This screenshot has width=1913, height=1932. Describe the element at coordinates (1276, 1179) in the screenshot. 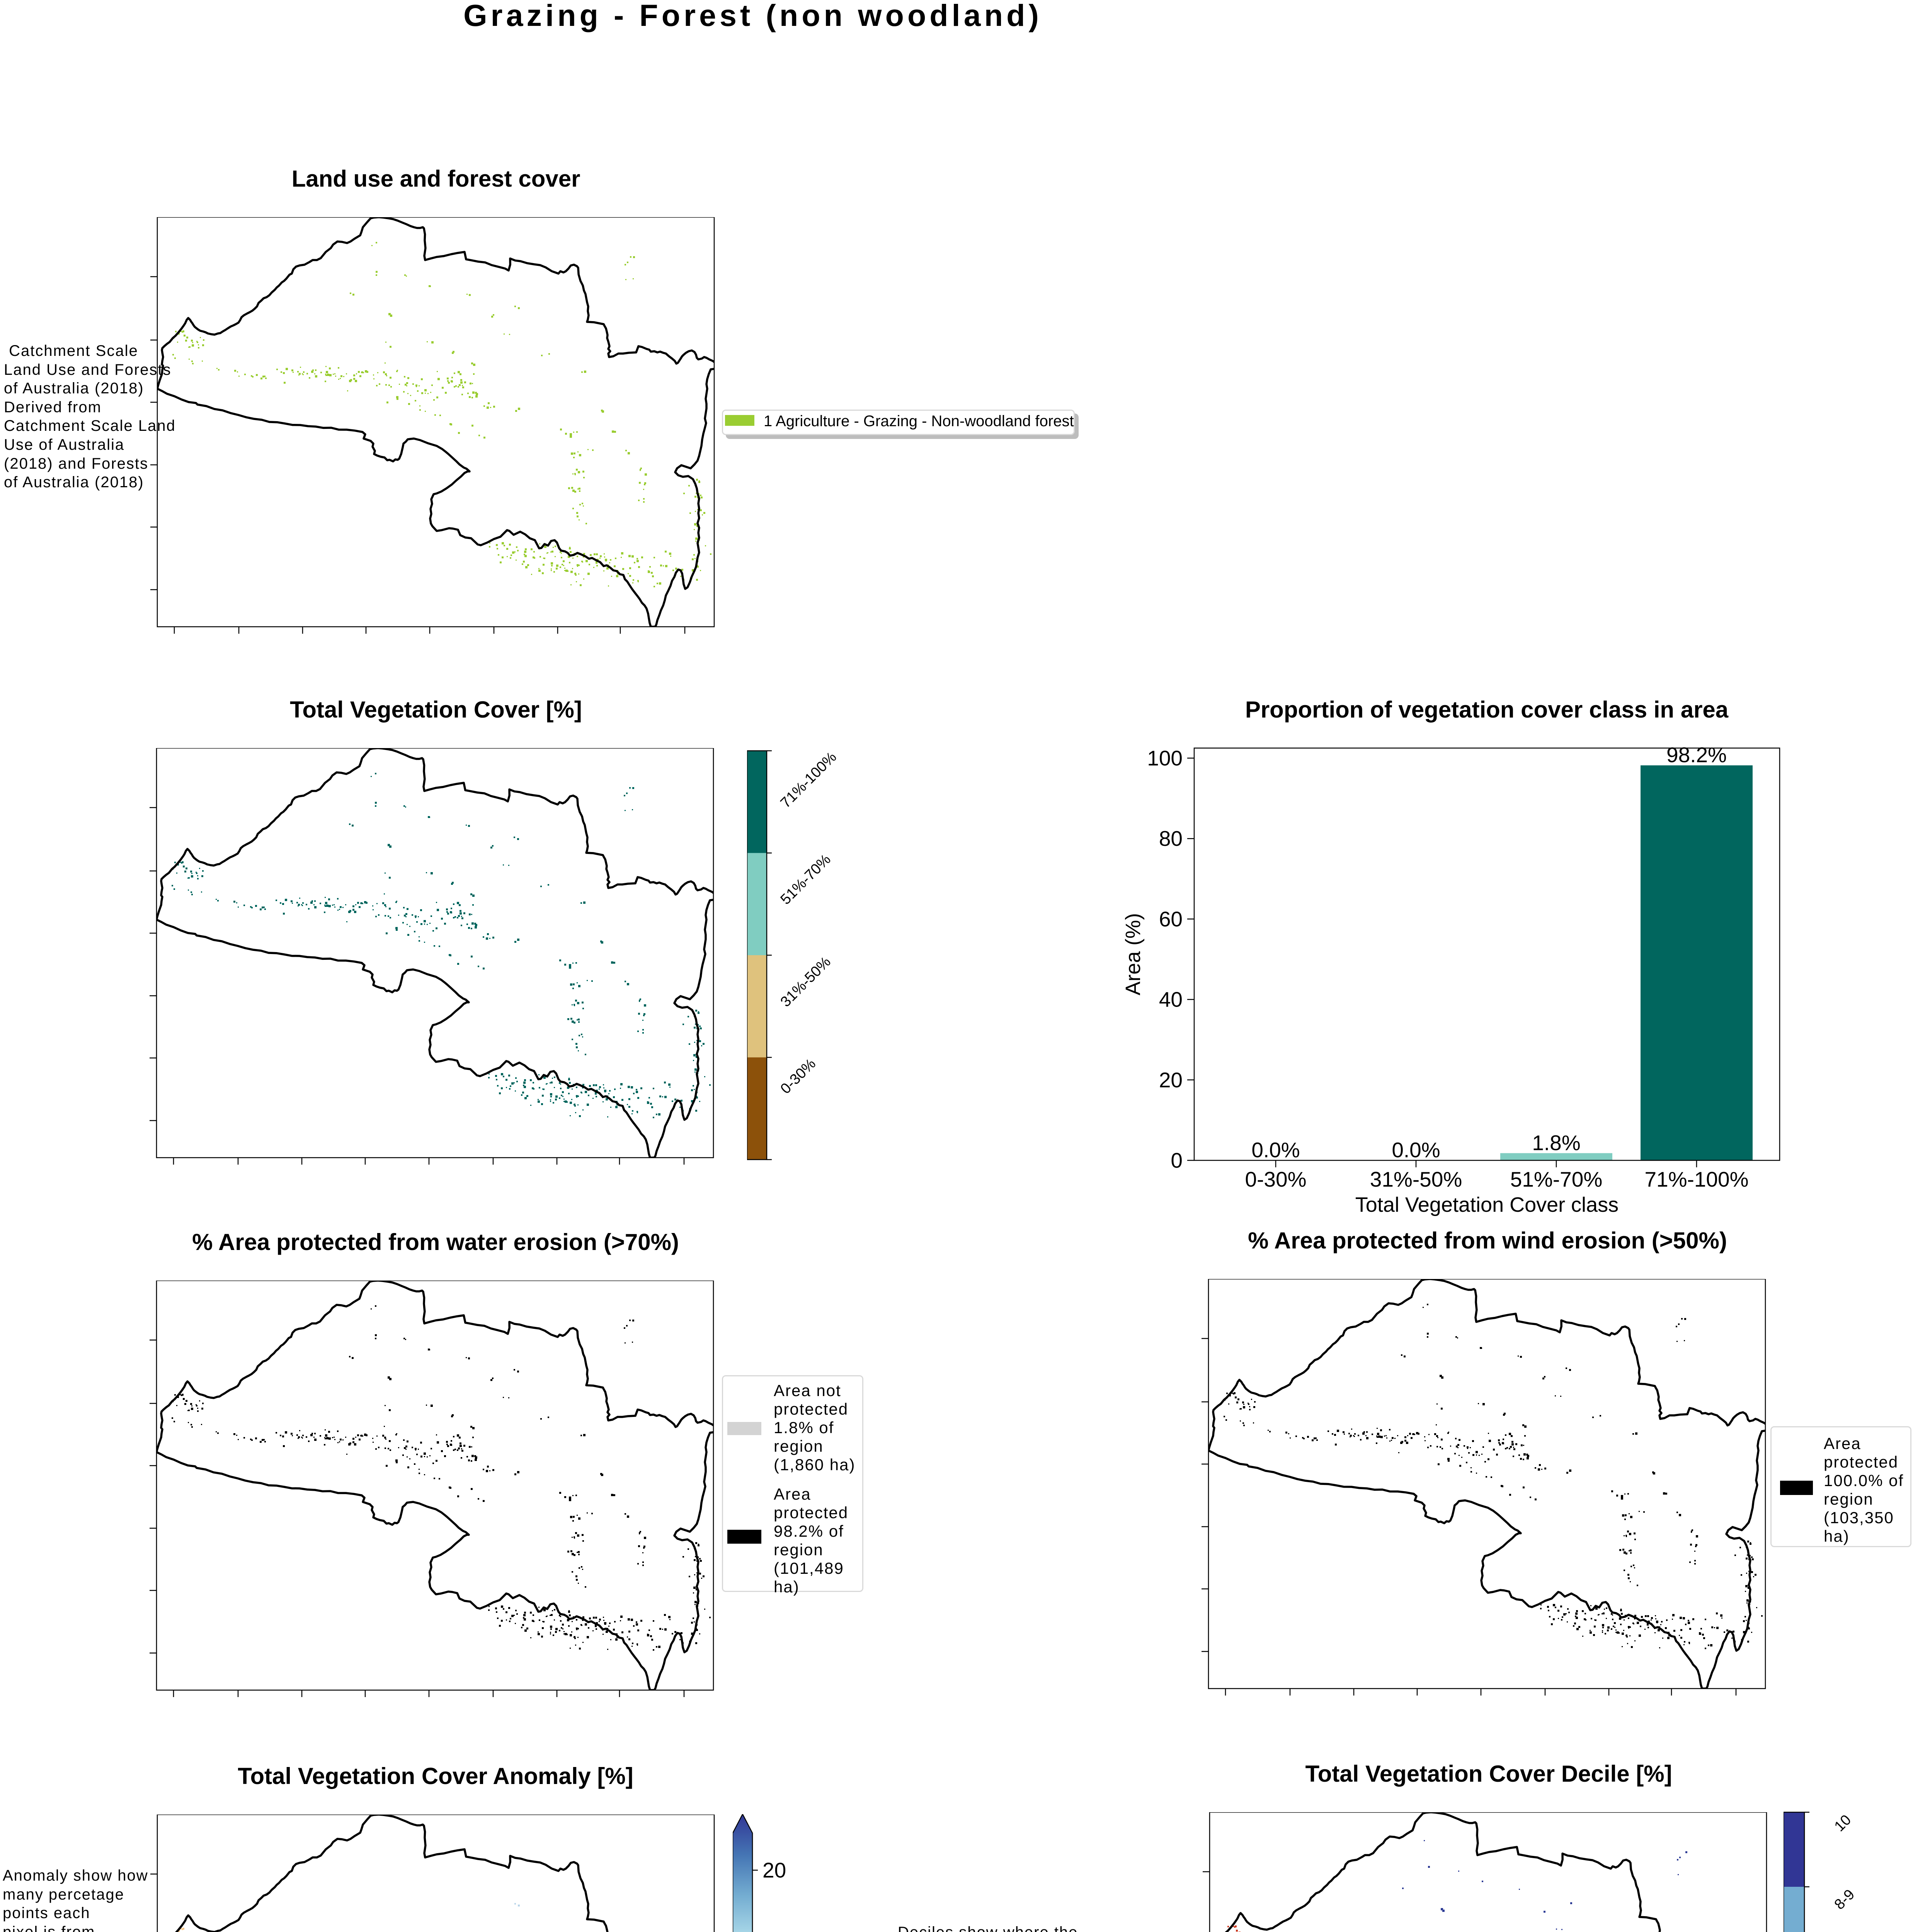

I see `svg-text: 0-30%` at that location.